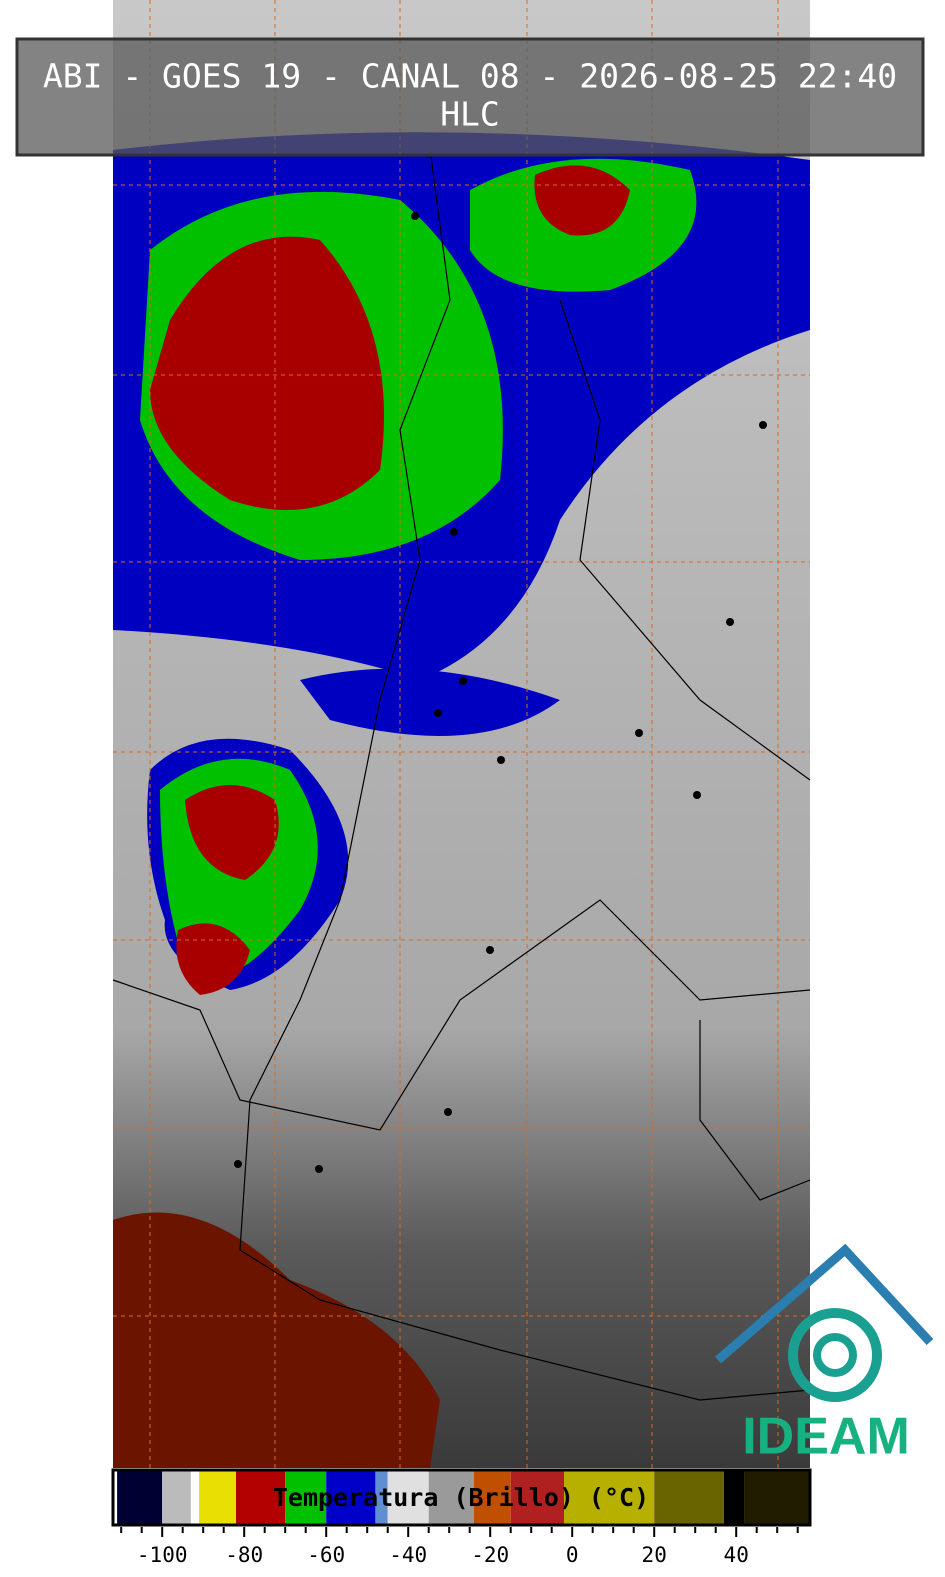  I want to click on tick-label: 20, so click(654, 1555).